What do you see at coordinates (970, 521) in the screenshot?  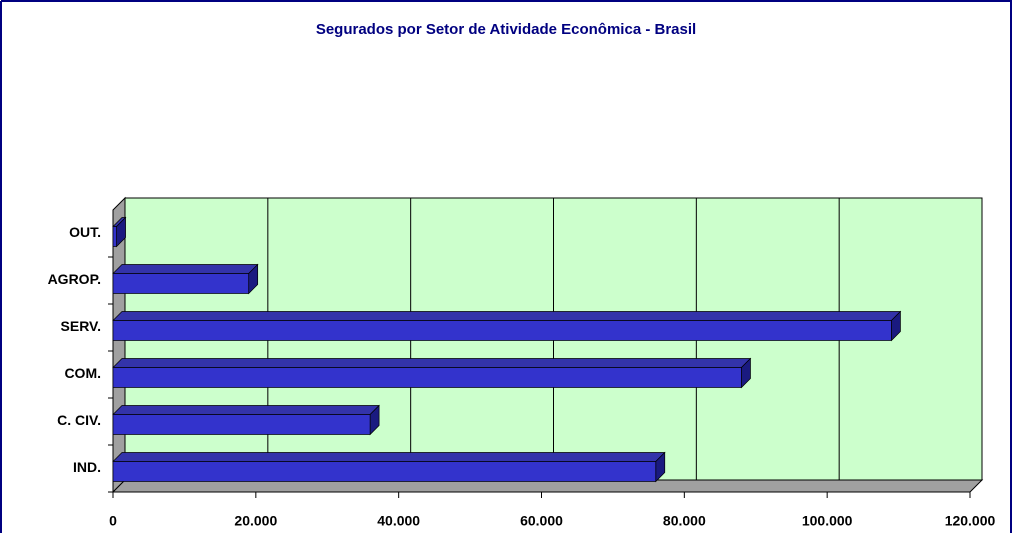 I see `x-tick-label: 120.000` at bounding box center [970, 521].